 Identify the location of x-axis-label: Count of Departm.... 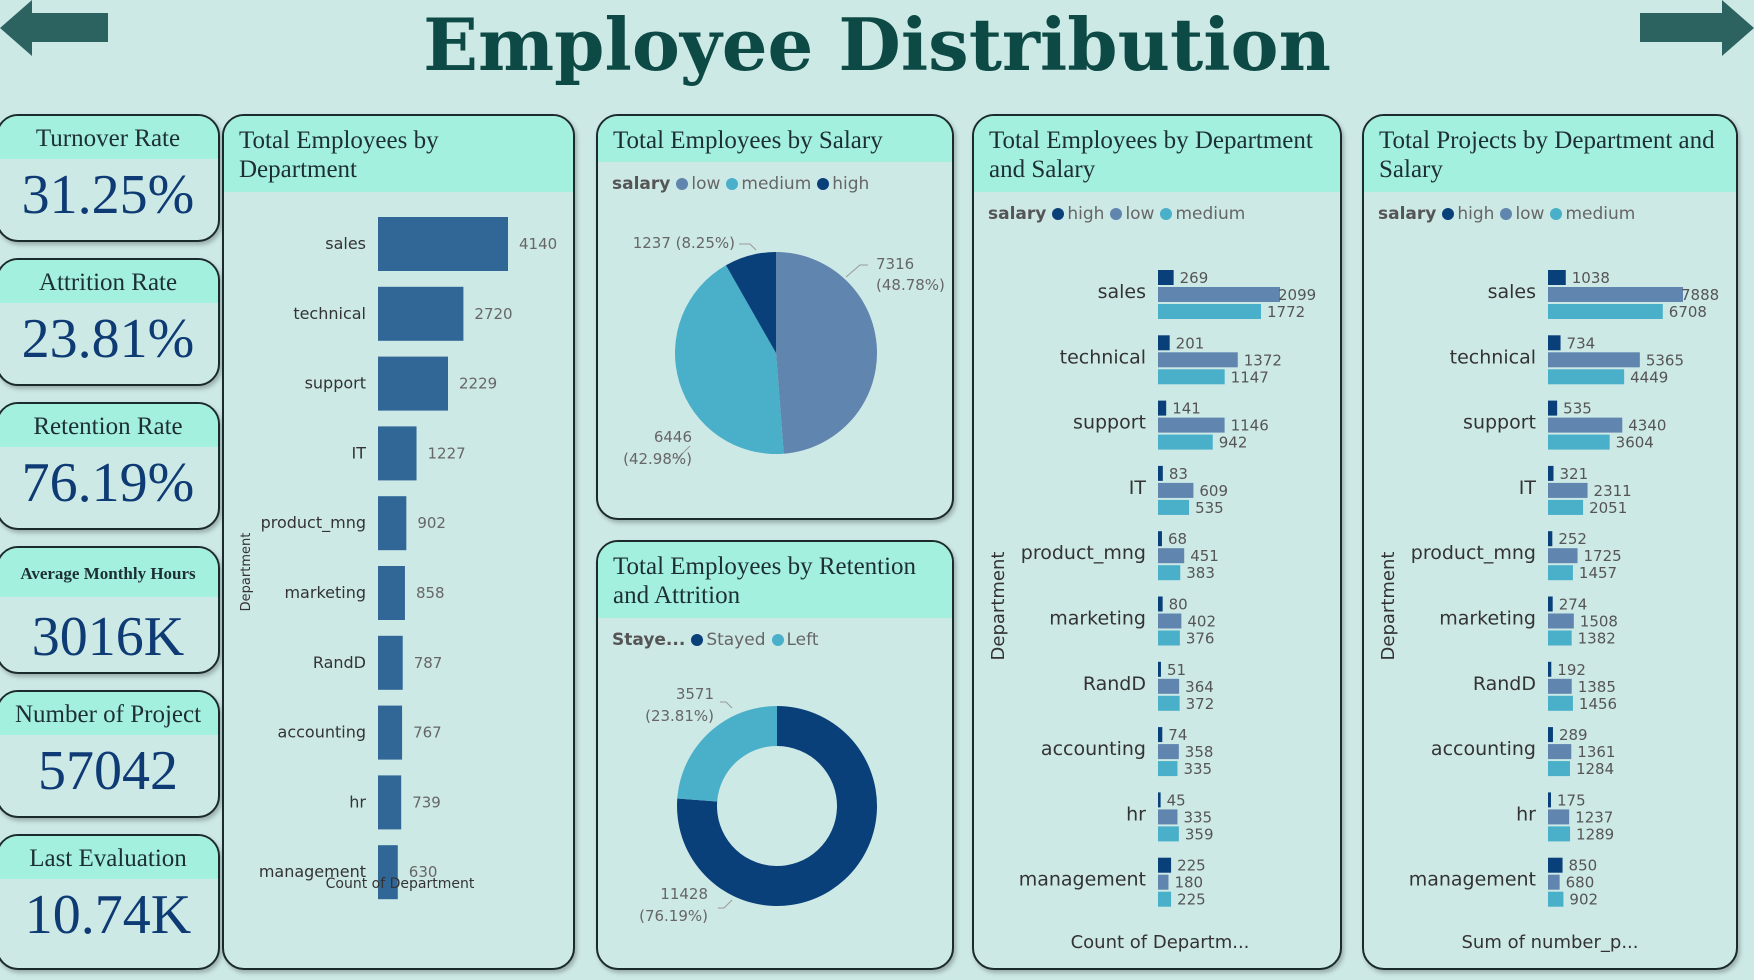
(1160, 942).